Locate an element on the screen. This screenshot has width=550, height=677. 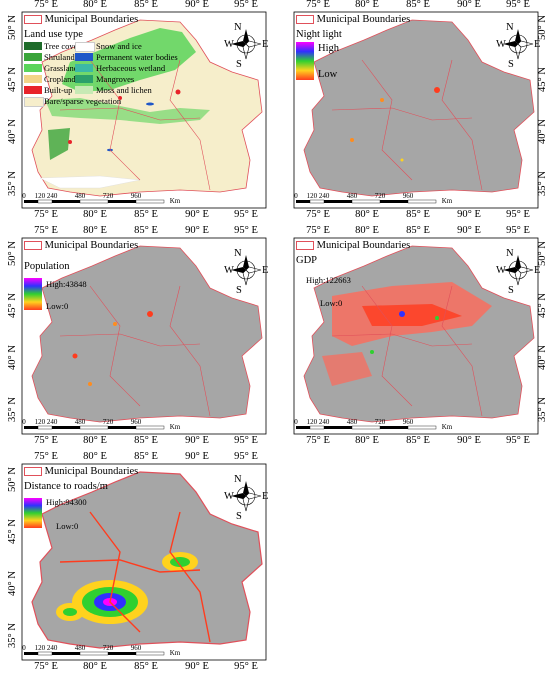
legend-item-water: Permanent water bodies is located at coordinates (137, 57).